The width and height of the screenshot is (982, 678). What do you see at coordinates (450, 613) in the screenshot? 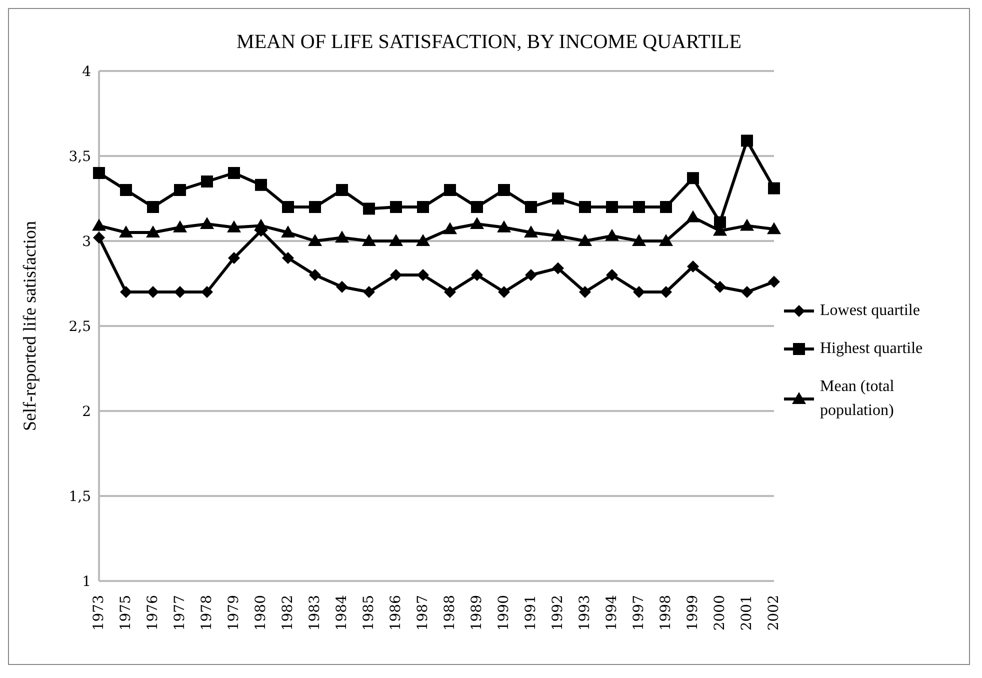
I see `x-tick-label: 1988` at bounding box center [450, 613].